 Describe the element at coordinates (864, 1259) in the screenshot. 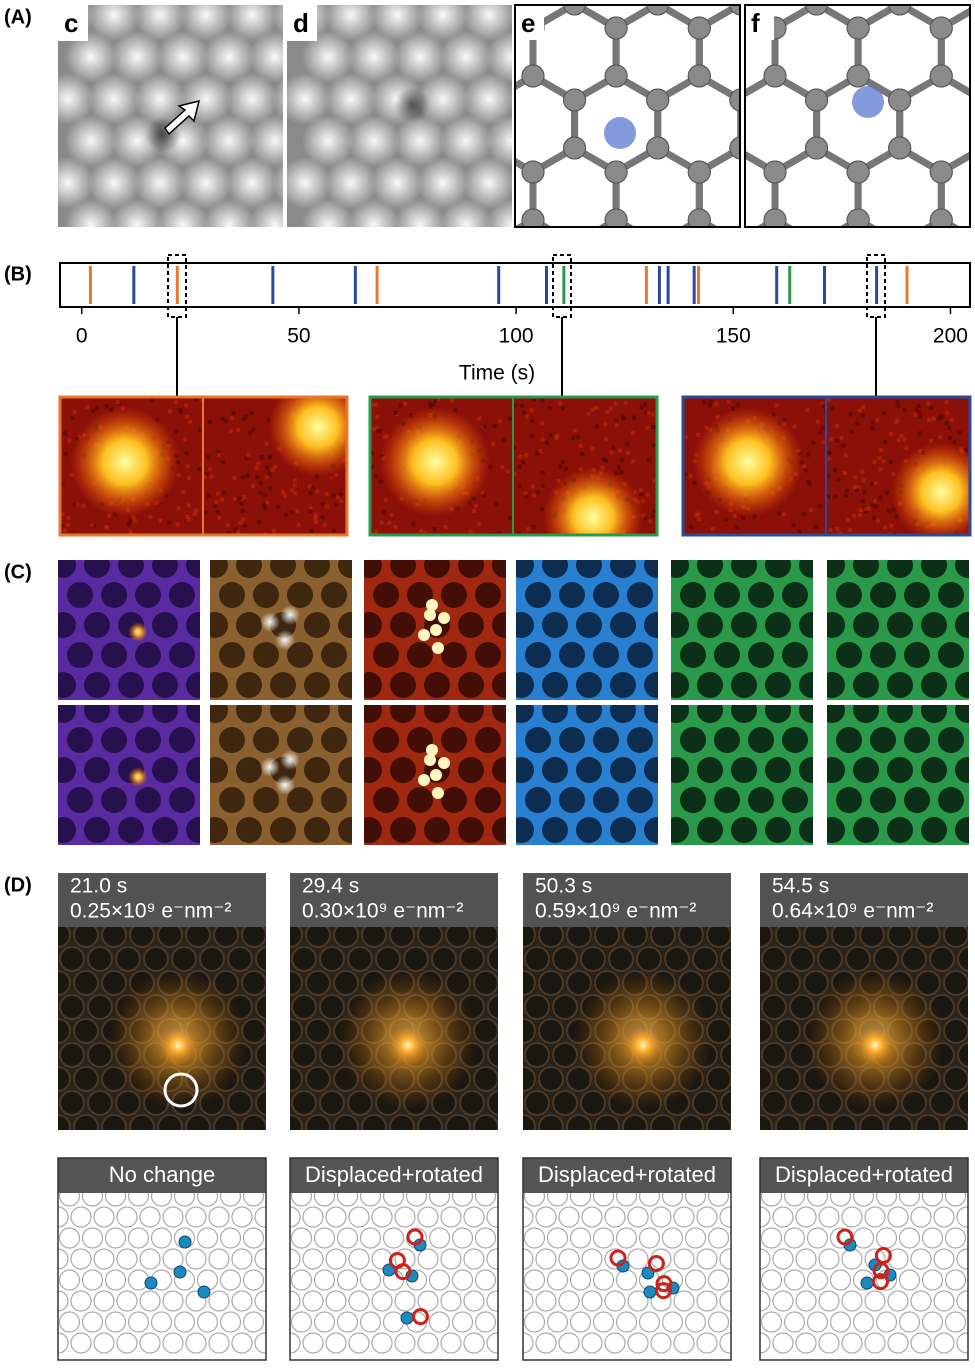

I see `schem-frame` at that location.